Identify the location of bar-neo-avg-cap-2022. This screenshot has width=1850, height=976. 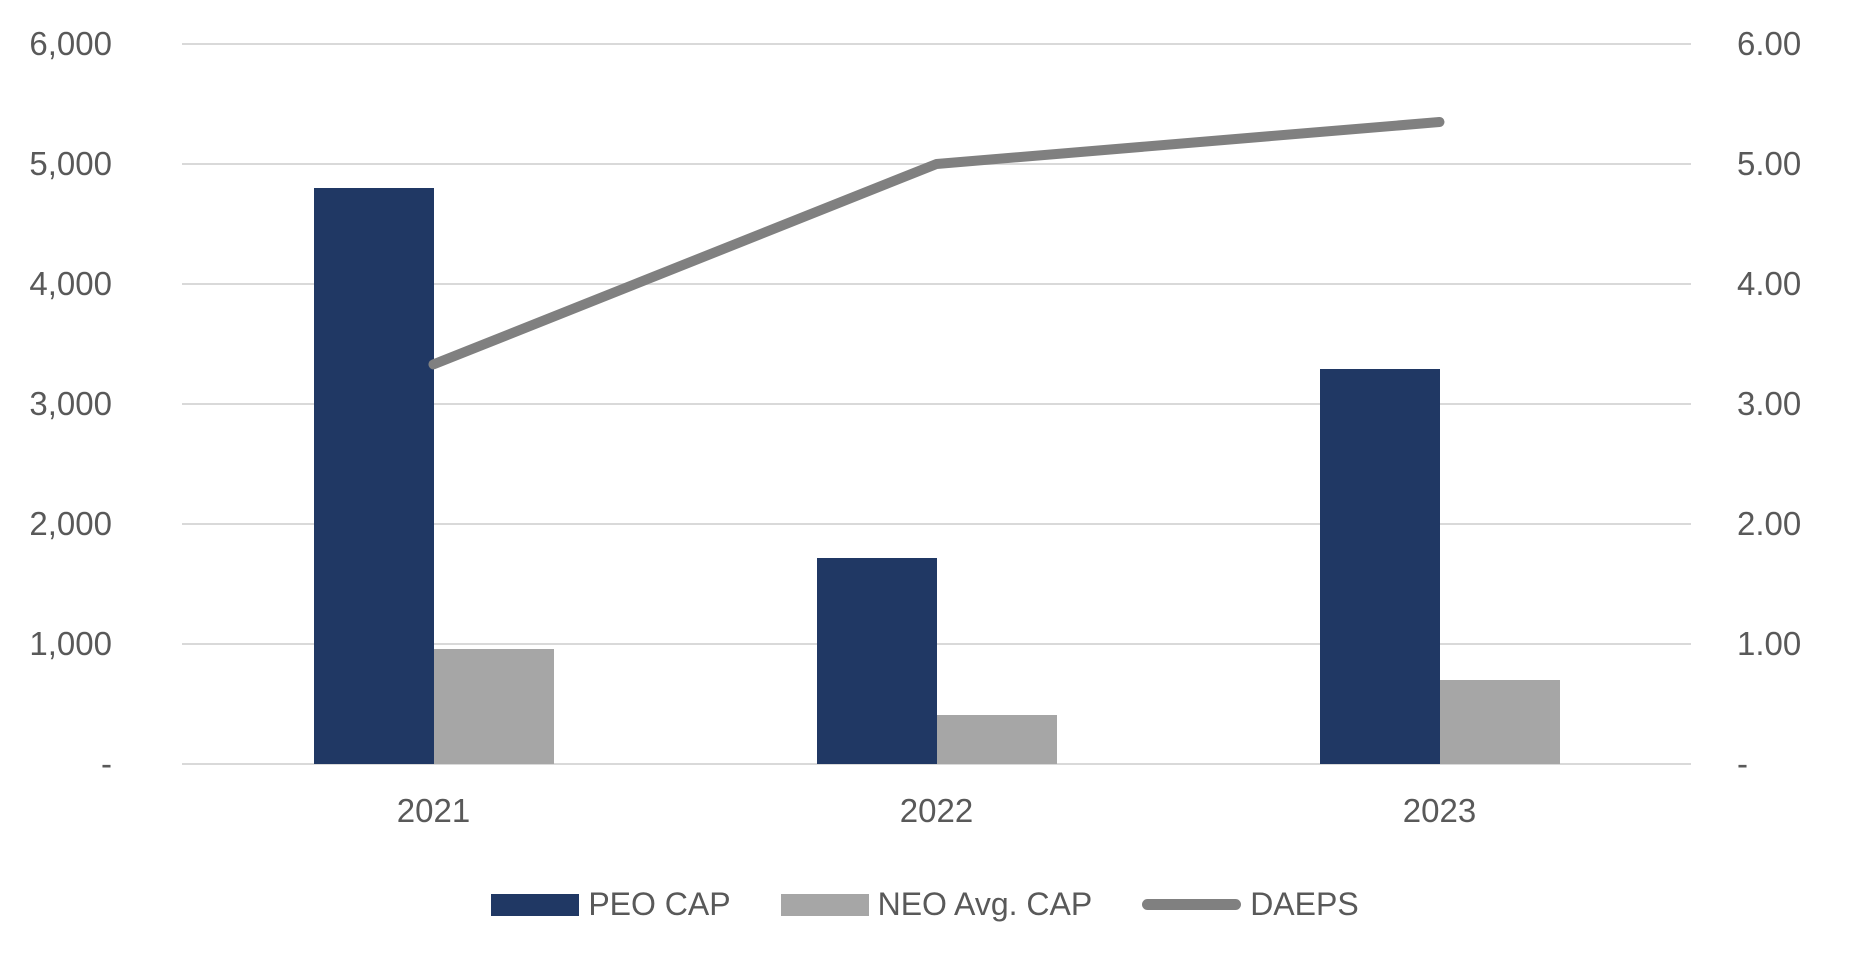
(996, 739).